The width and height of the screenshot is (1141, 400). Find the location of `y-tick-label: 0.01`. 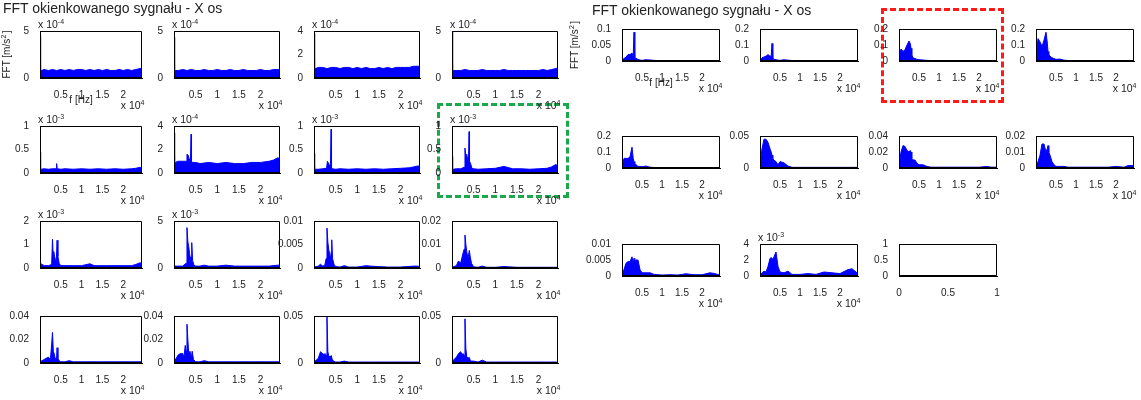

y-tick-label: 0.01 is located at coordinates (1015, 151).